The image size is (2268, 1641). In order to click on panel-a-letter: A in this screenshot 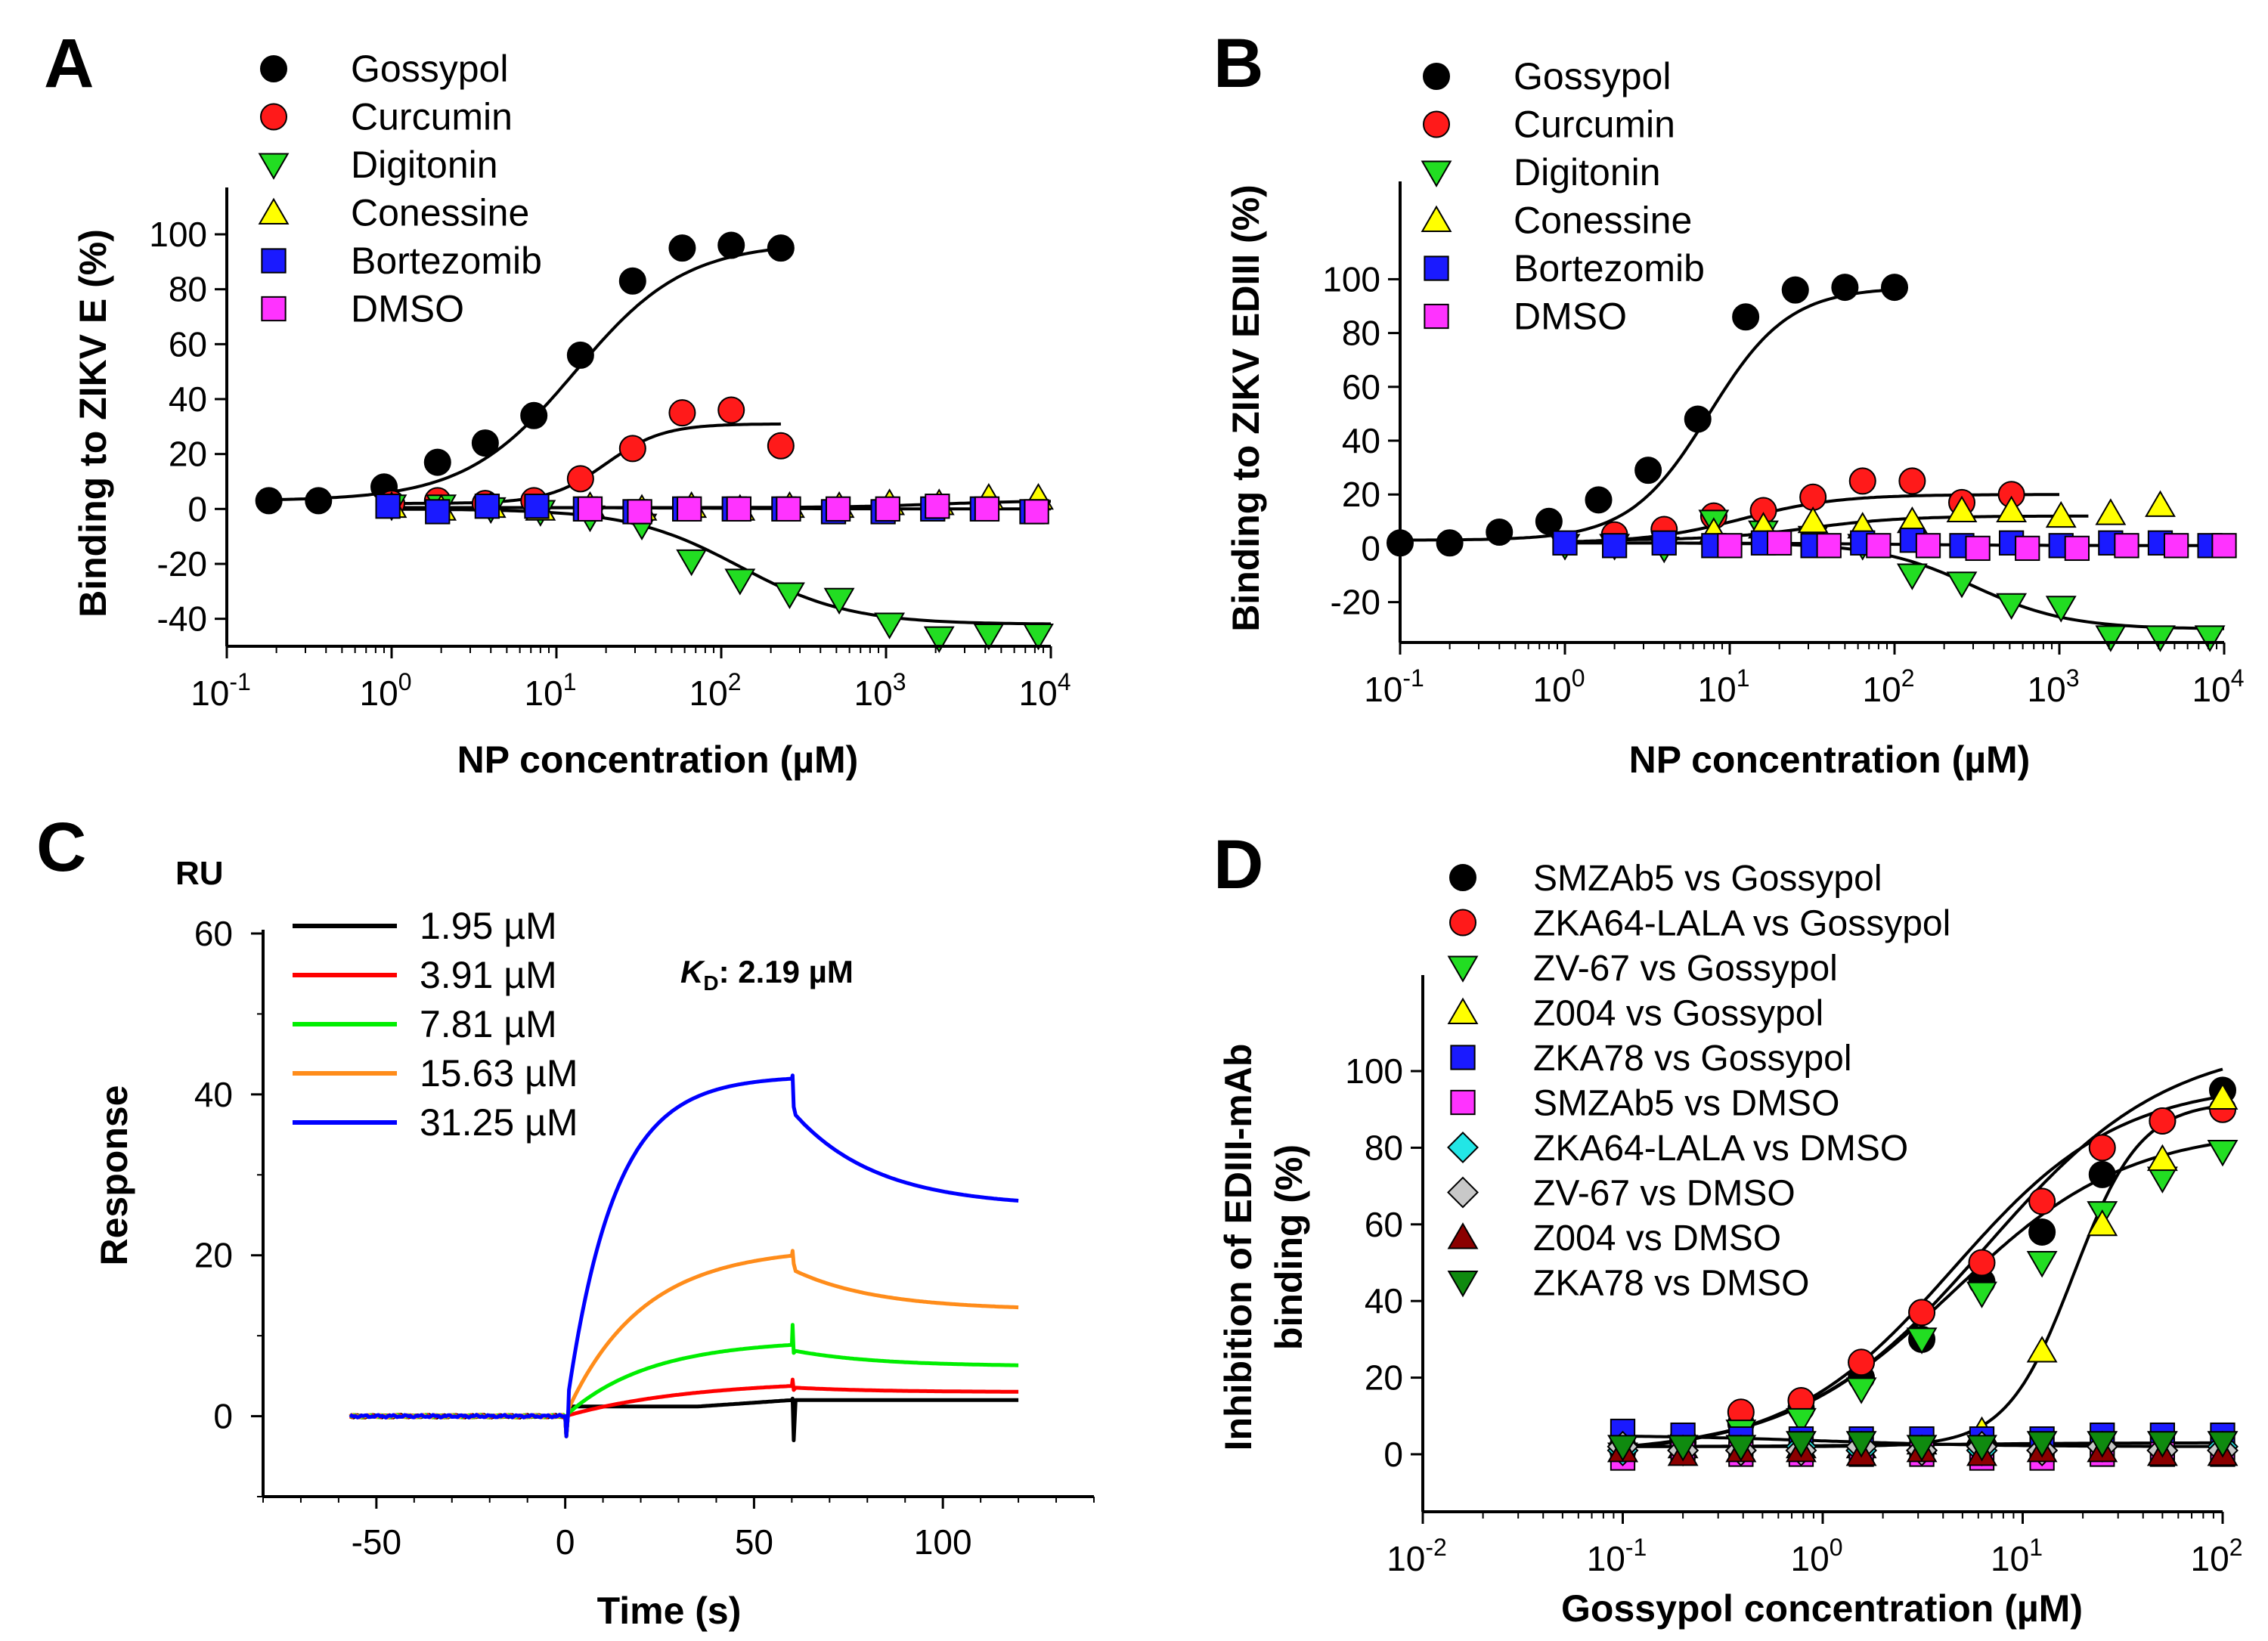, I will do `click(69, 63)`.